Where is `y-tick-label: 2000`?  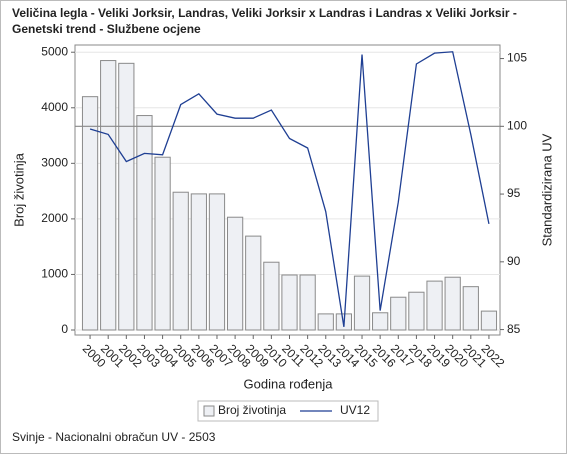
y-tick-label: 2000 is located at coordinates (54, 218).